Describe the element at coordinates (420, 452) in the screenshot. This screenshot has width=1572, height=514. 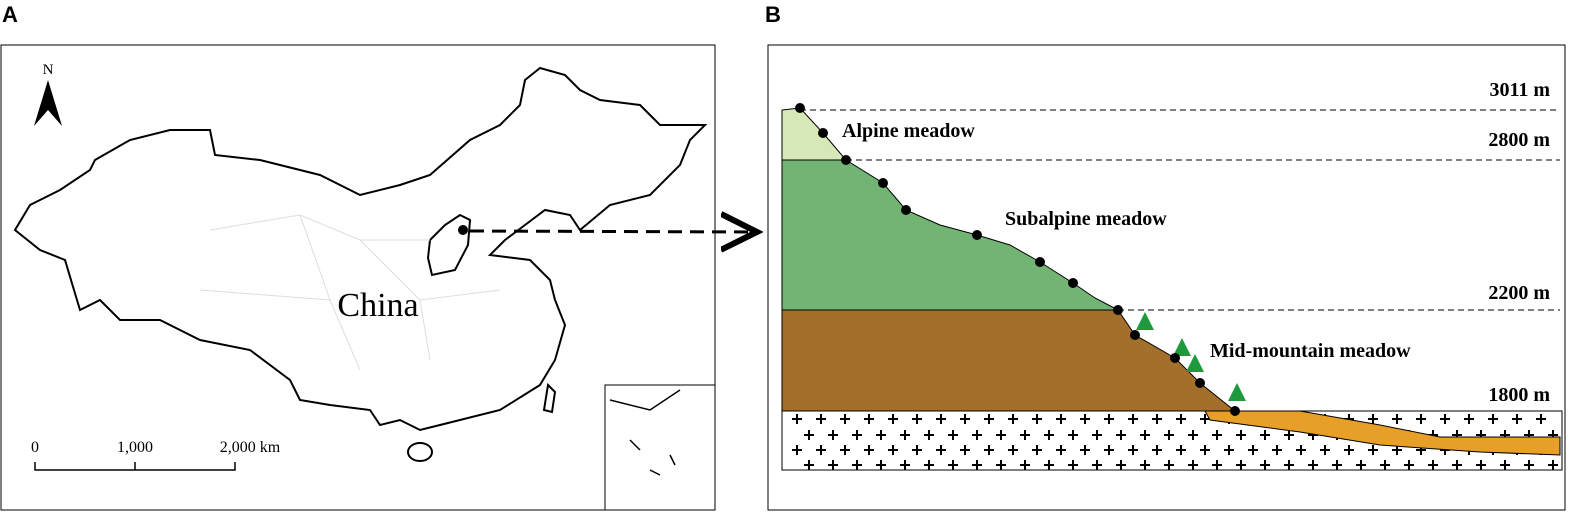
I see `hainan` at that location.